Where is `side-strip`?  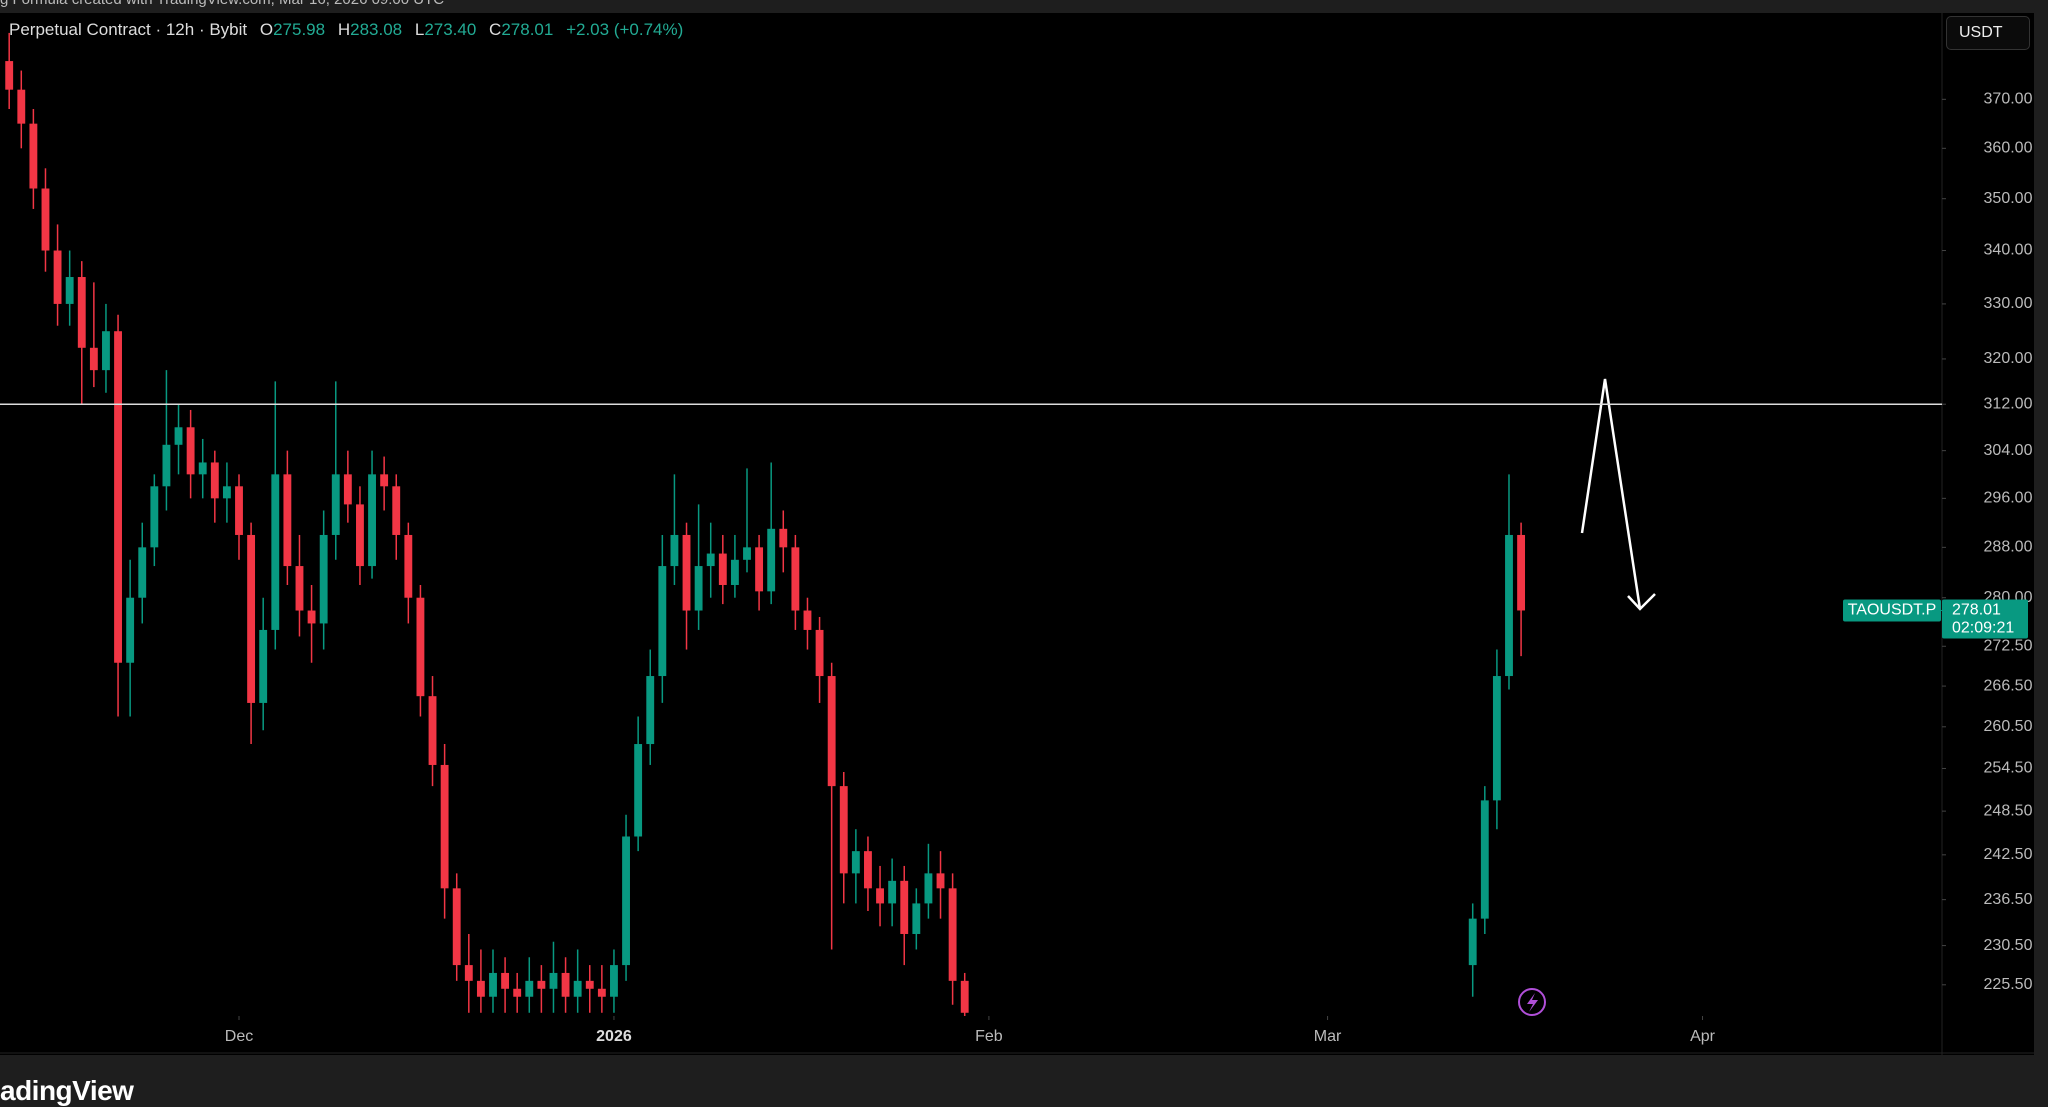
side-strip is located at coordinates (2041, 527).